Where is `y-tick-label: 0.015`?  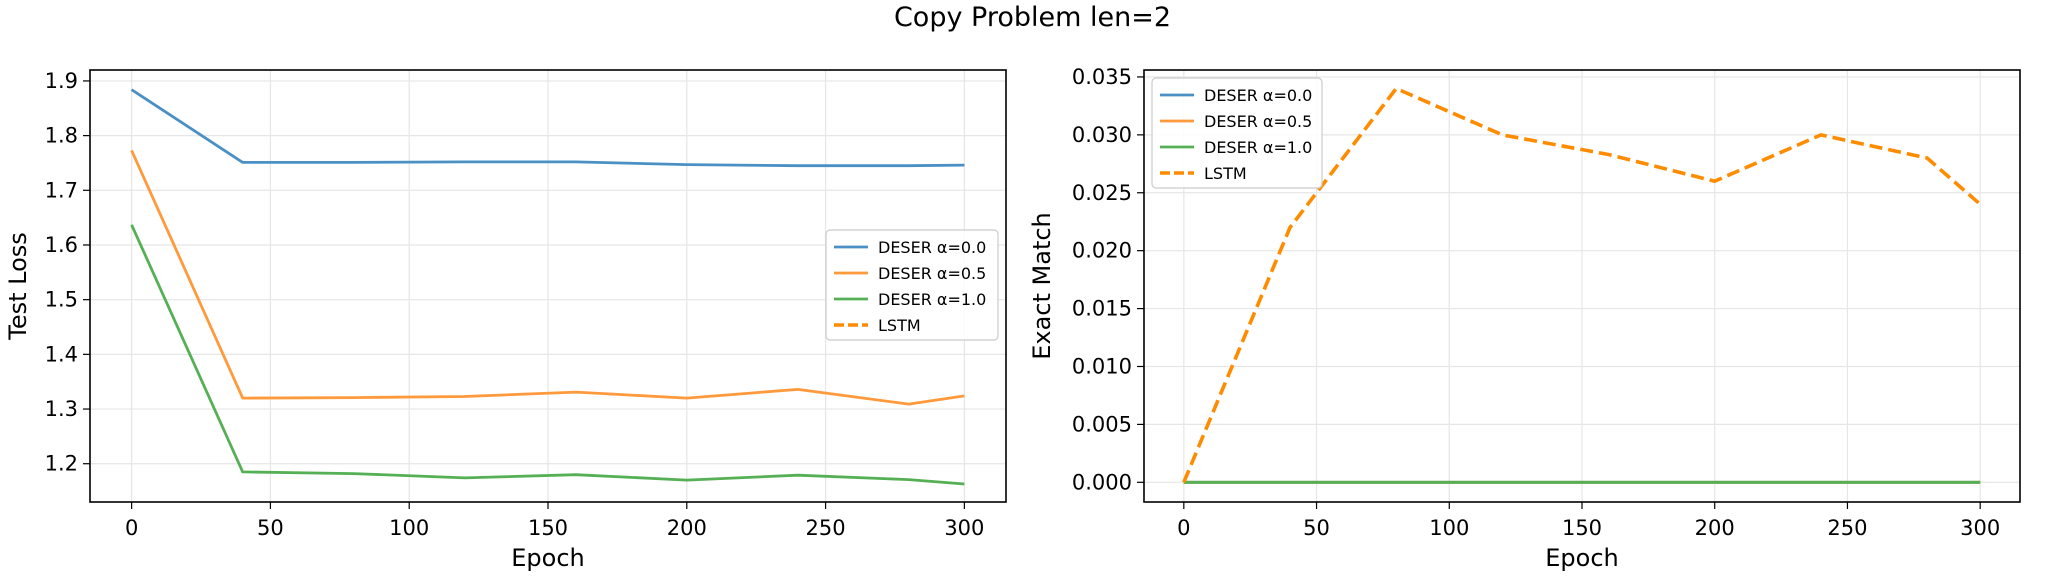
y-tick-label: 0.015 is located at coordinates (1102, 309).